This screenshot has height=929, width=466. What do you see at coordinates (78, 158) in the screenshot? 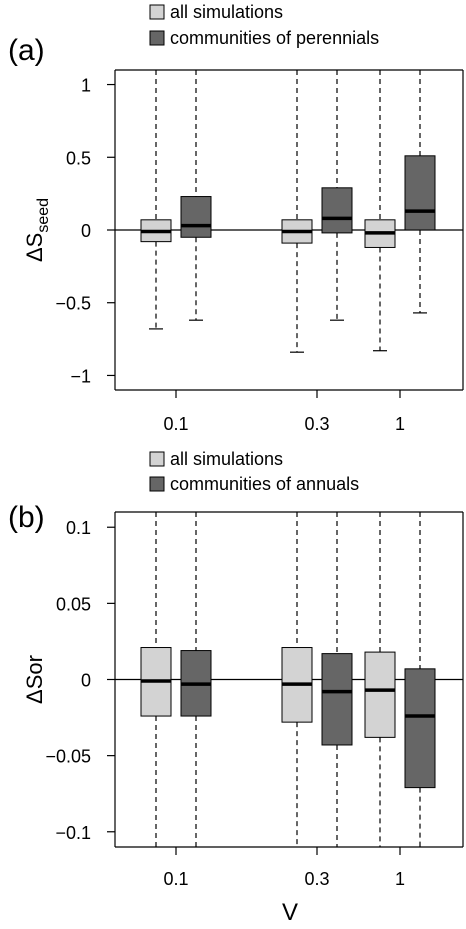
I see `y-tick-label: 0.5` at bounding box center [78, 158].